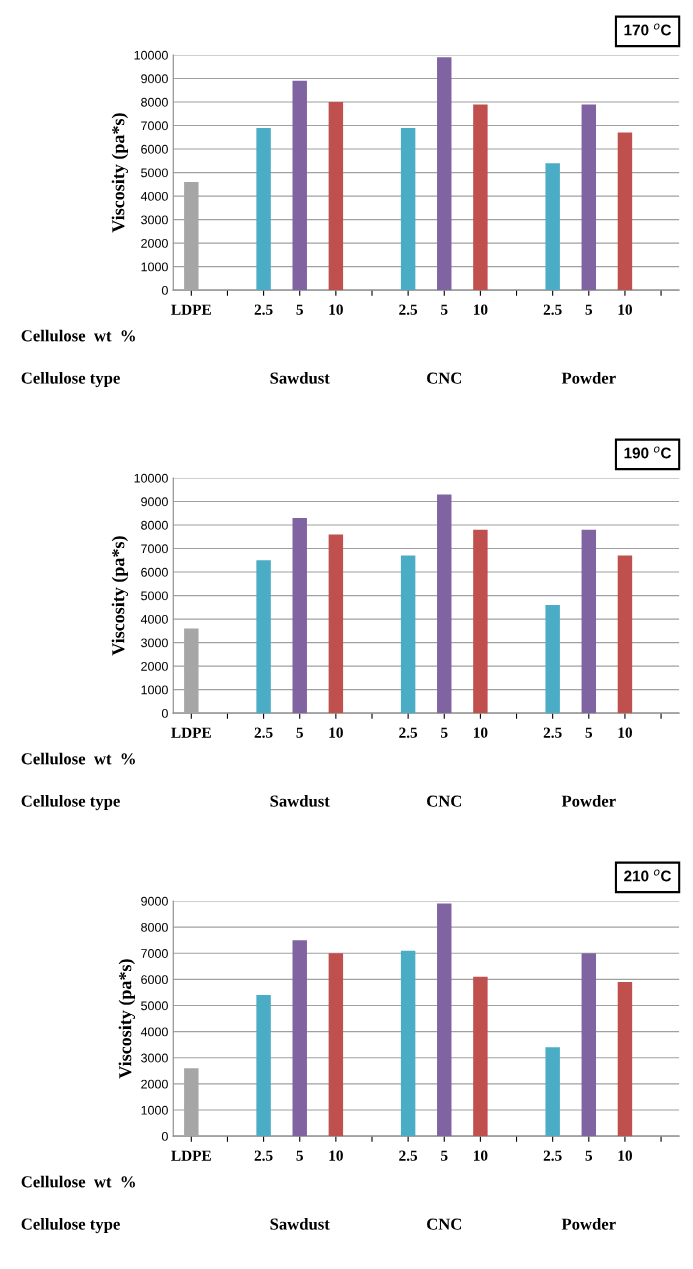  What do you see at coordinates (648, 875) in the screenshot?
I see `chart-title: 210 $^{o}$C` at bounding box center [648, 875].